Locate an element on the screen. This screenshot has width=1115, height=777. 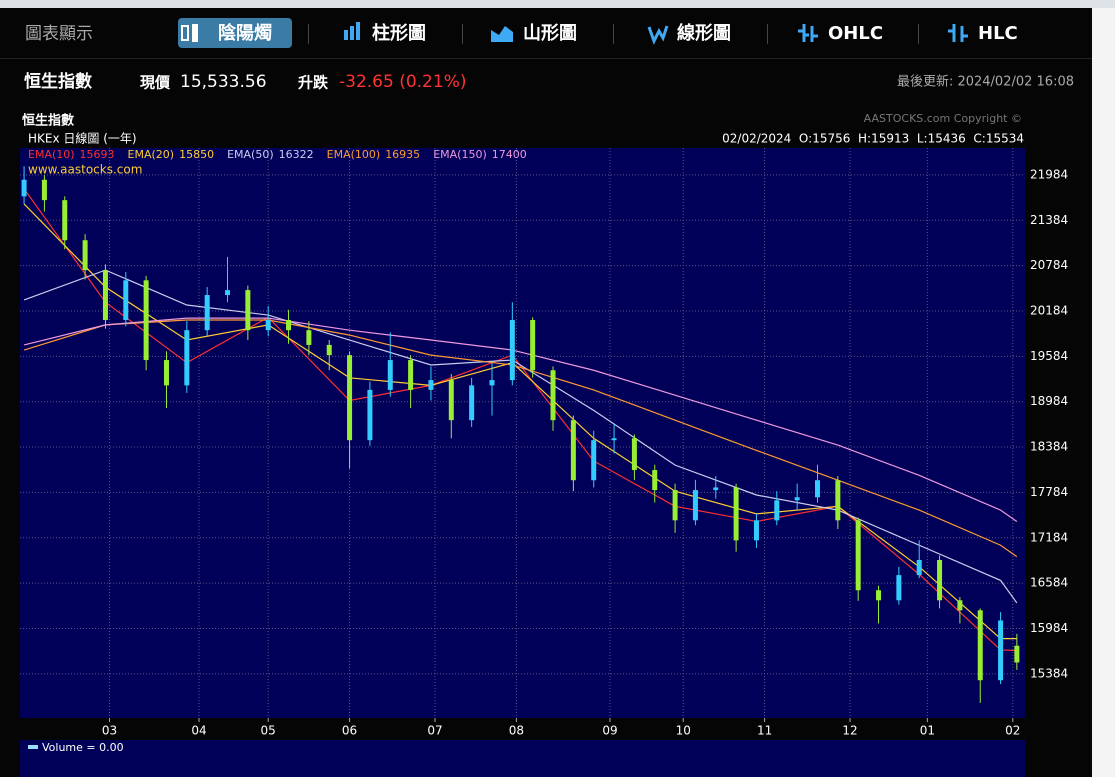
divider is located at coordinates (546, 58).